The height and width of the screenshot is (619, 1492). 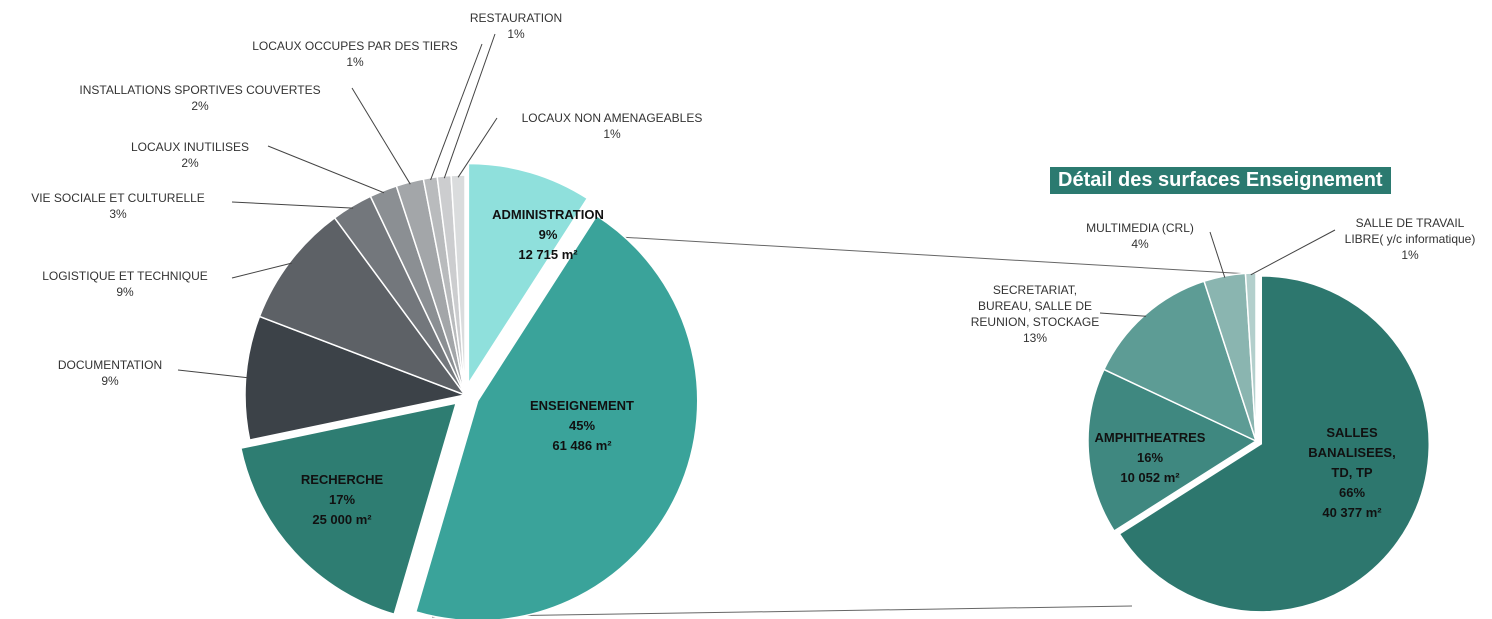 What do you see at coordinates (612, 126) in the screenshot?
I see `slice-label: LOCAUX NON AMENAGEABLES 1%` at bounding box center [612, 126].